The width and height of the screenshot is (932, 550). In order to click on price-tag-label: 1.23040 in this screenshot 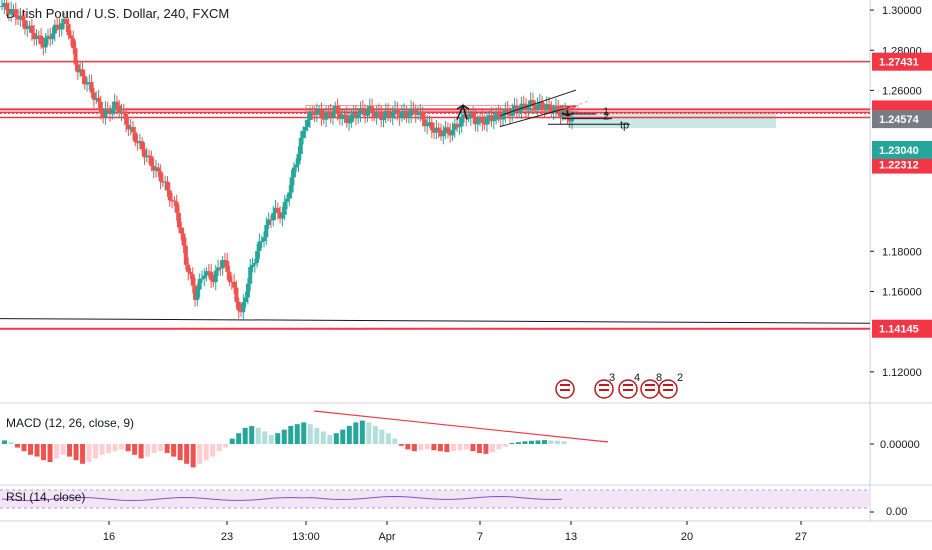, I will do `click(899, 151)`.